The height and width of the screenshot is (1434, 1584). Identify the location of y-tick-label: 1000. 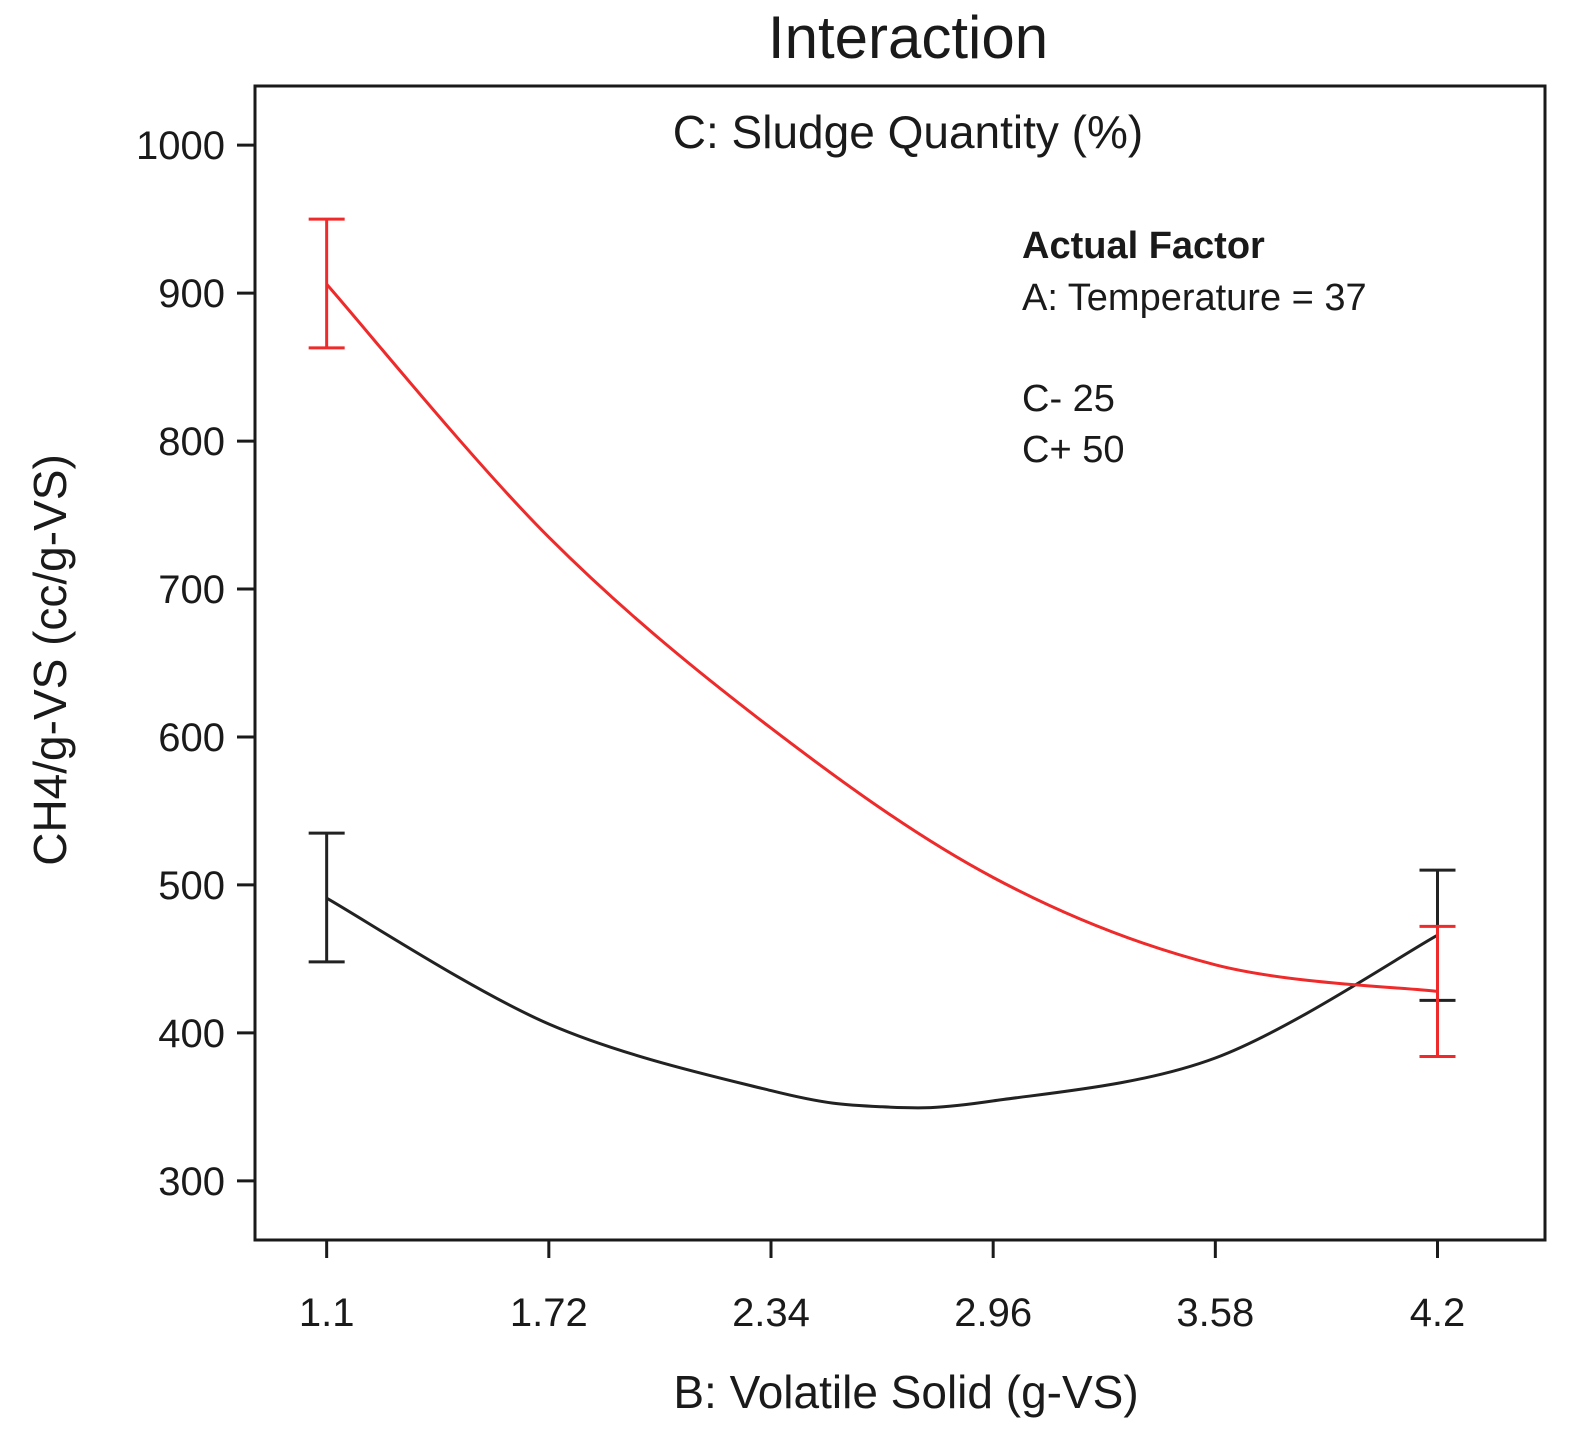
(180, 146).